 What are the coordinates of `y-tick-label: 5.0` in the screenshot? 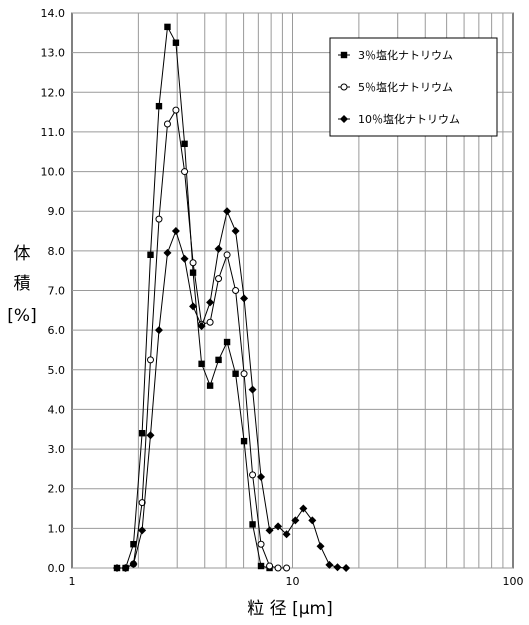 It's located at (57, 370).